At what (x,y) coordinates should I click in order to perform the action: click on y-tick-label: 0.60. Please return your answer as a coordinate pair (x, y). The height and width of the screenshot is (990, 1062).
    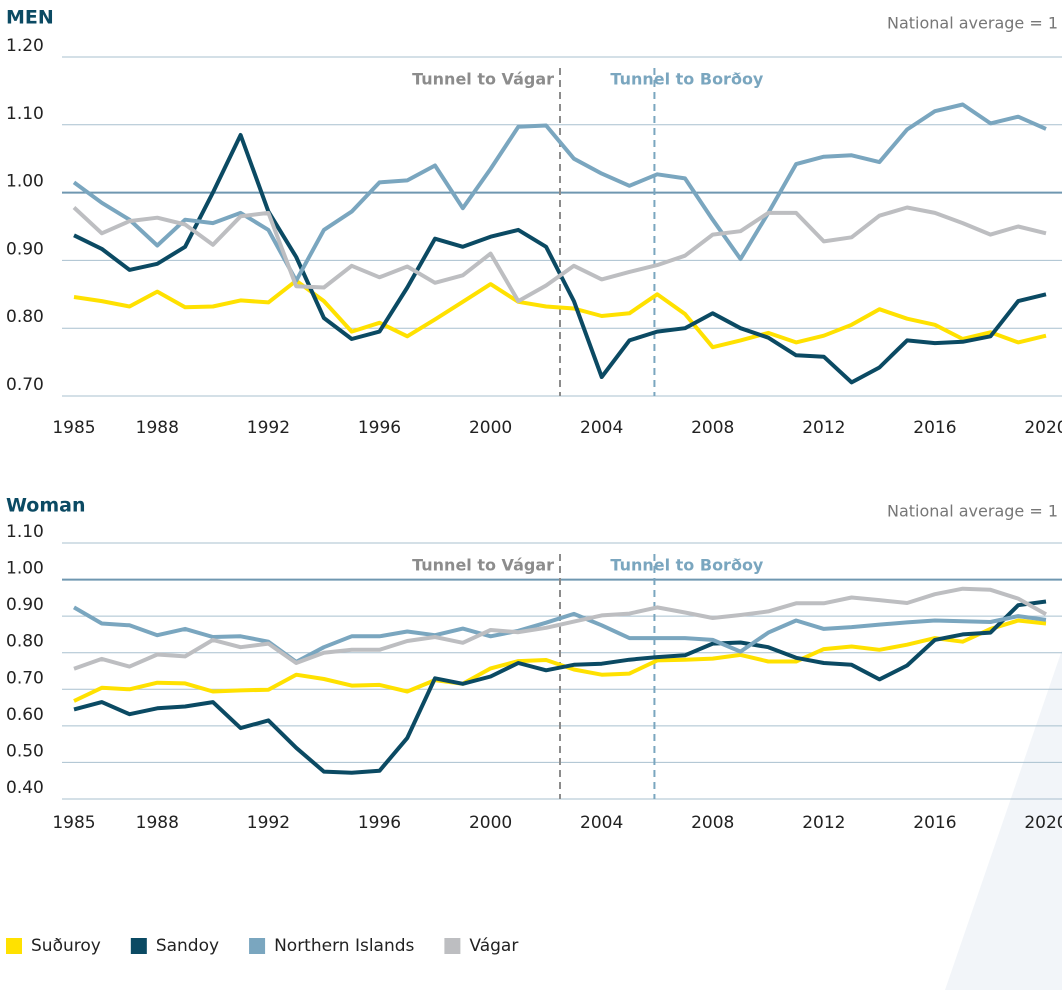
    Looking at the image, I should click on (25, 715).